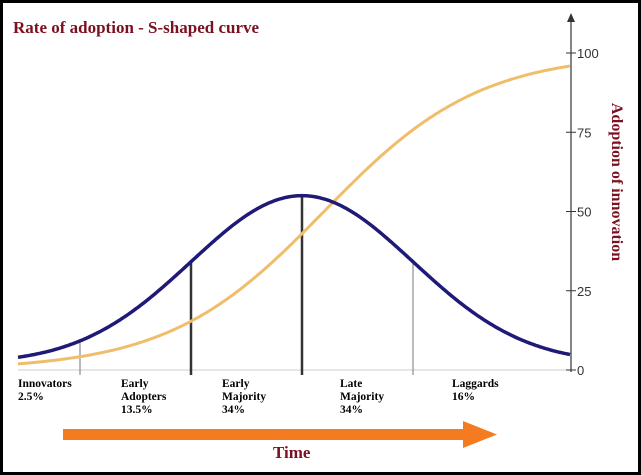 Image resolution: width=641 pixels, height=475 pixels. What do you see at coordinates (351, 384) in the screenshot?
I see `segment-label-line: Late` at bounding box center [351, 384].